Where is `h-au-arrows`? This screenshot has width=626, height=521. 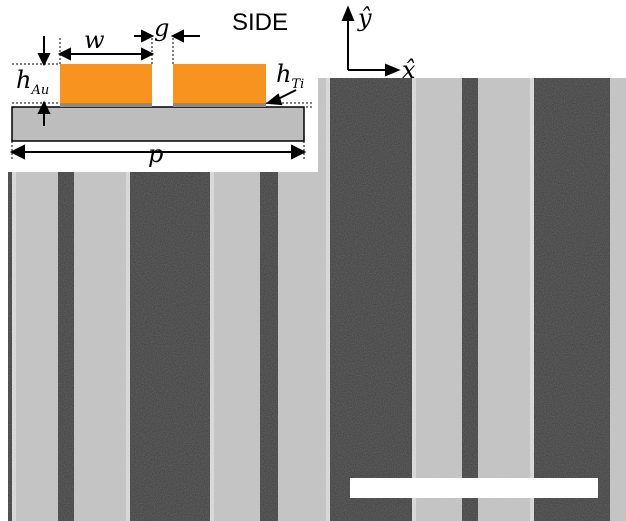 h-au-arrows is located at coordinates (44, 81).